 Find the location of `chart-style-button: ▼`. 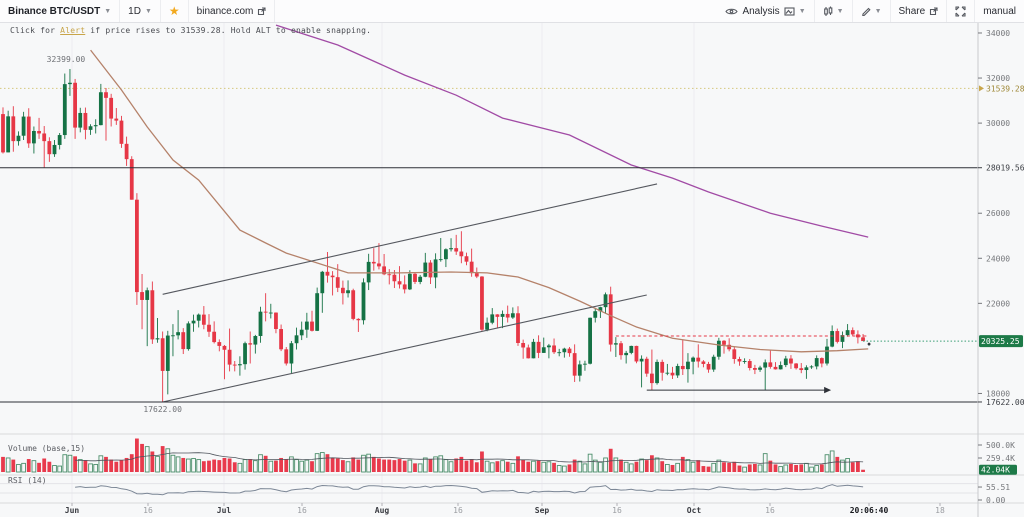

chart-style-button: ▼ is located at coordinates (833, 11).